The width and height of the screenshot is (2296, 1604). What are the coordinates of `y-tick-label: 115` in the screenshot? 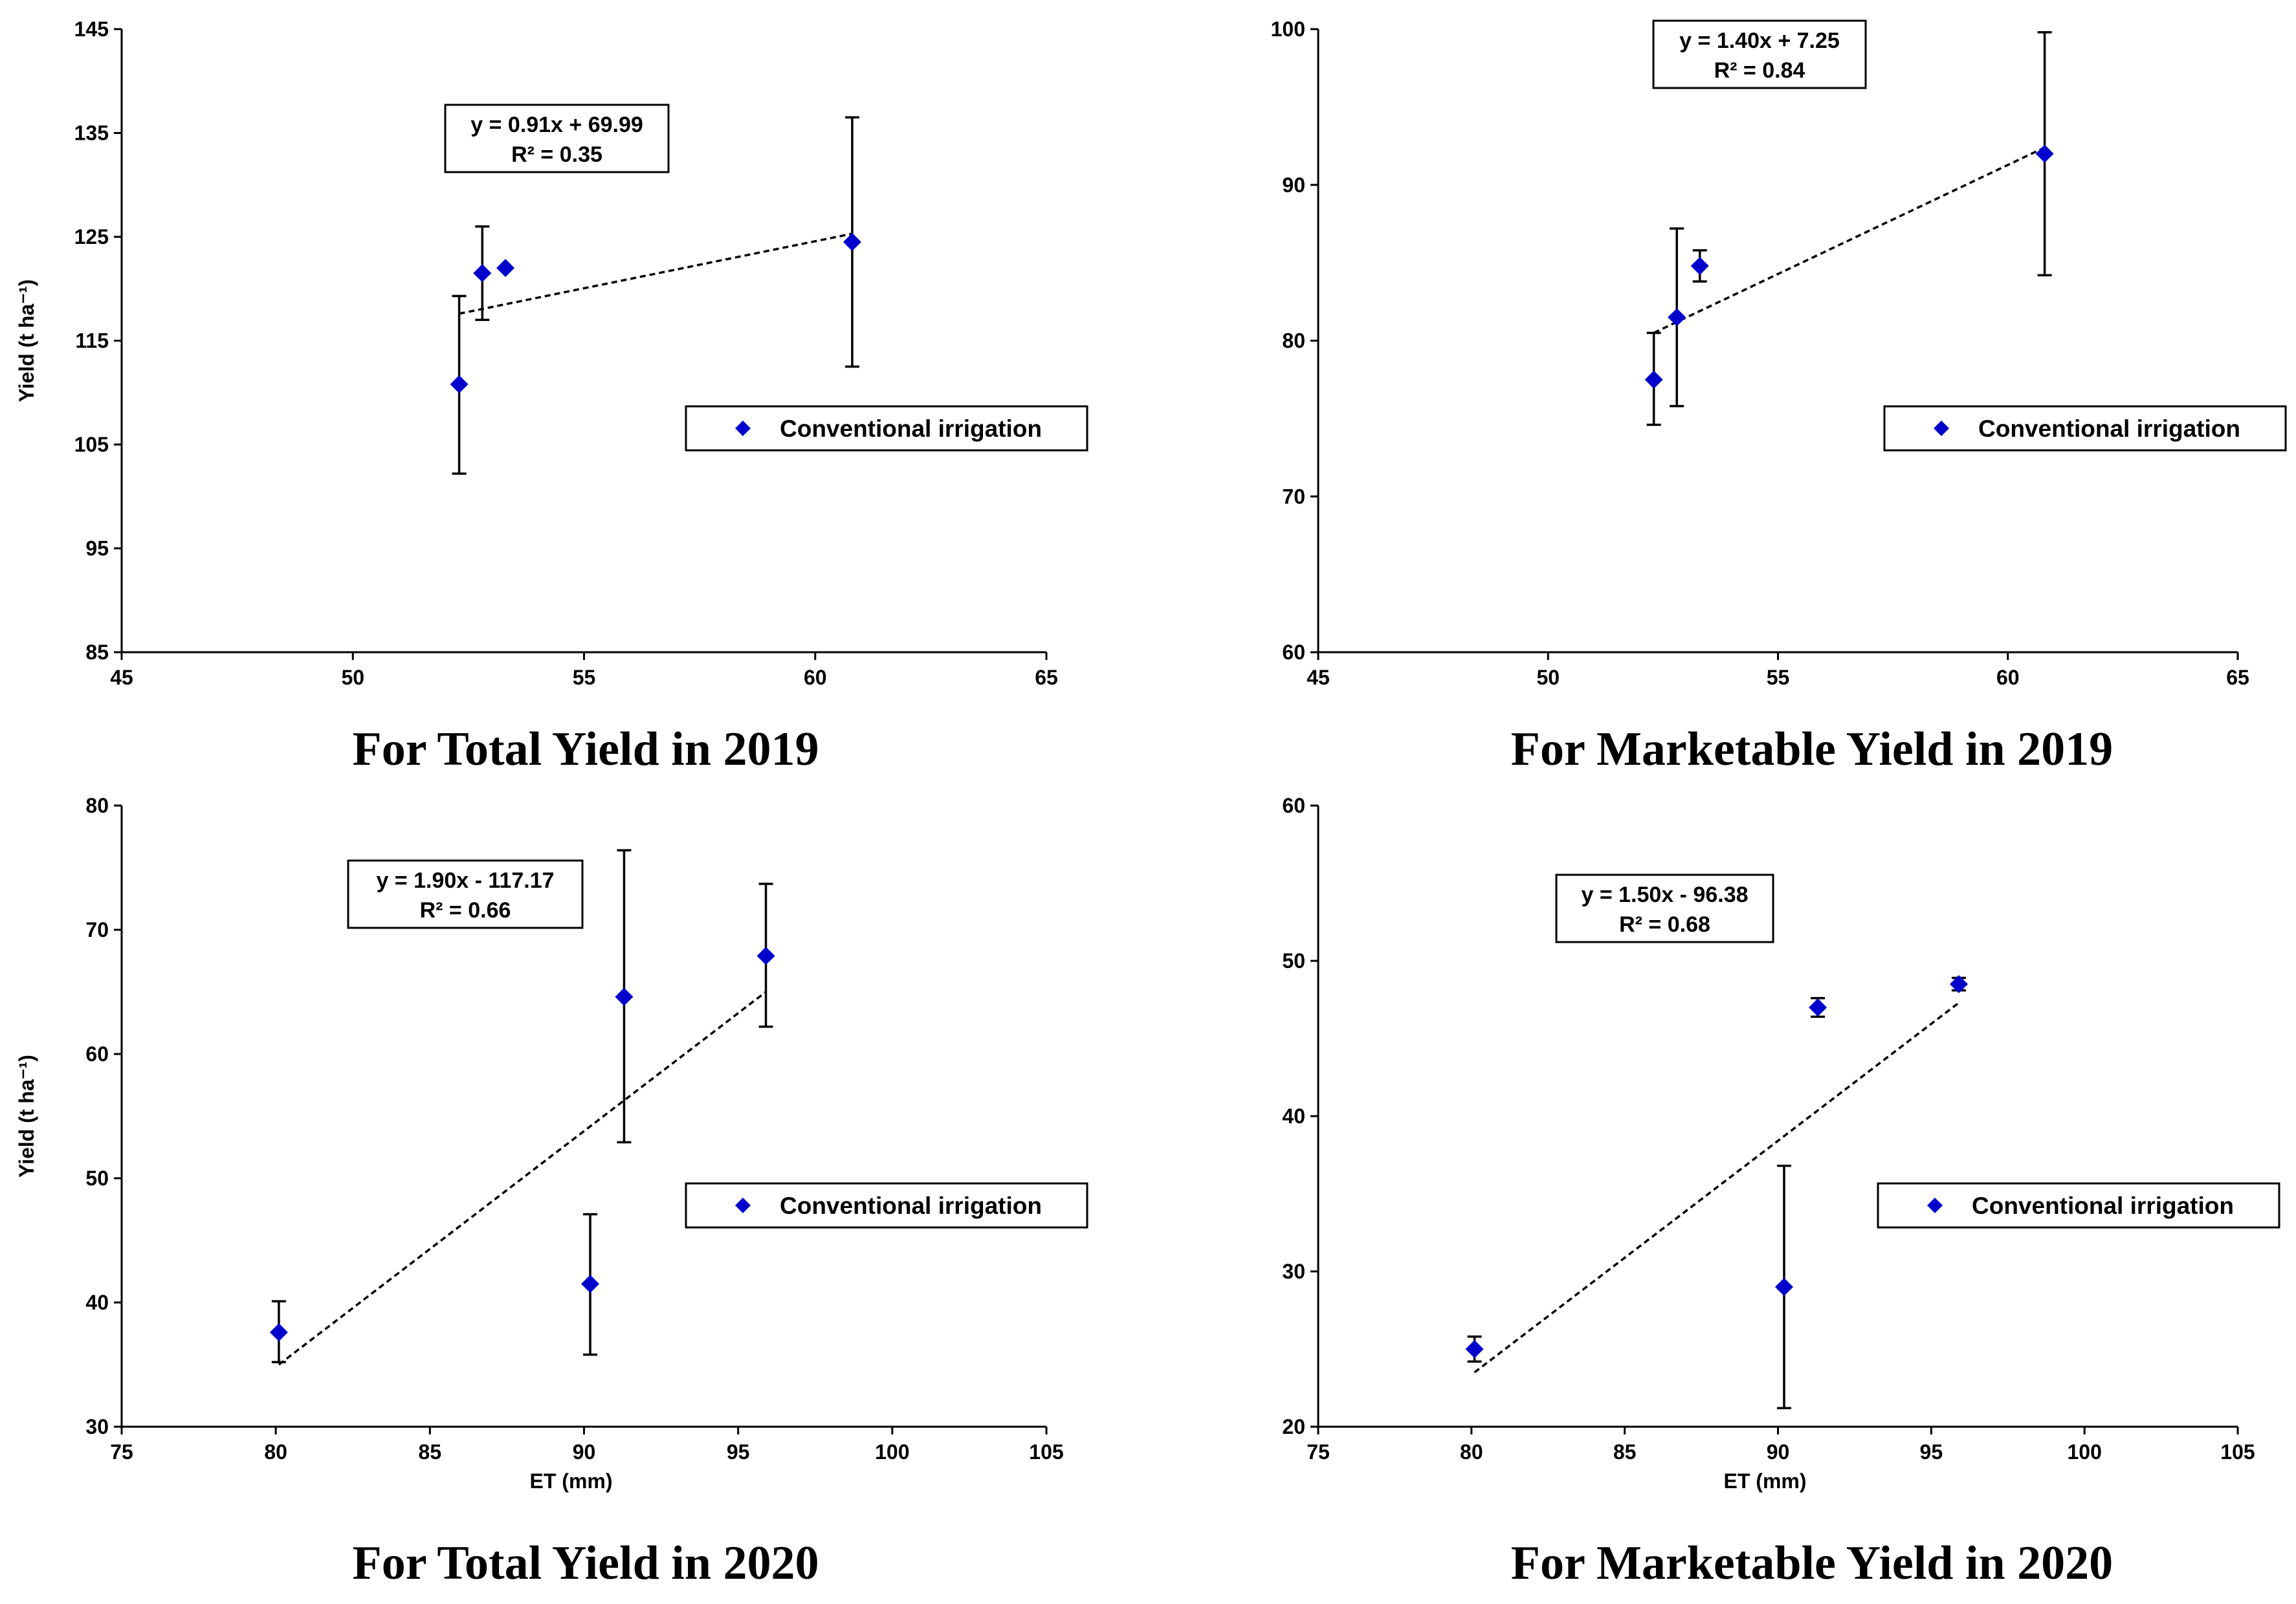 It's located at (92, 341).